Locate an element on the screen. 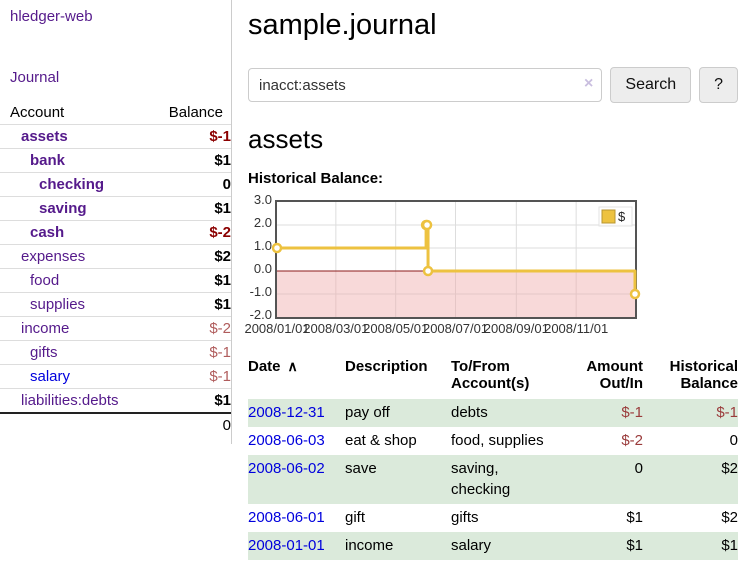 This screenshot has width=742, height=582. transaction-date-link: 2008-12-31 is located at coordinates (286, 412).